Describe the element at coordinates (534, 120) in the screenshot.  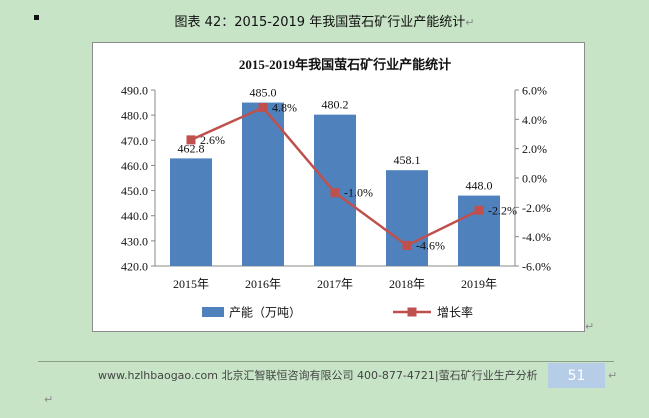
I see `y-right-tick-label: 4.0%` at that location.